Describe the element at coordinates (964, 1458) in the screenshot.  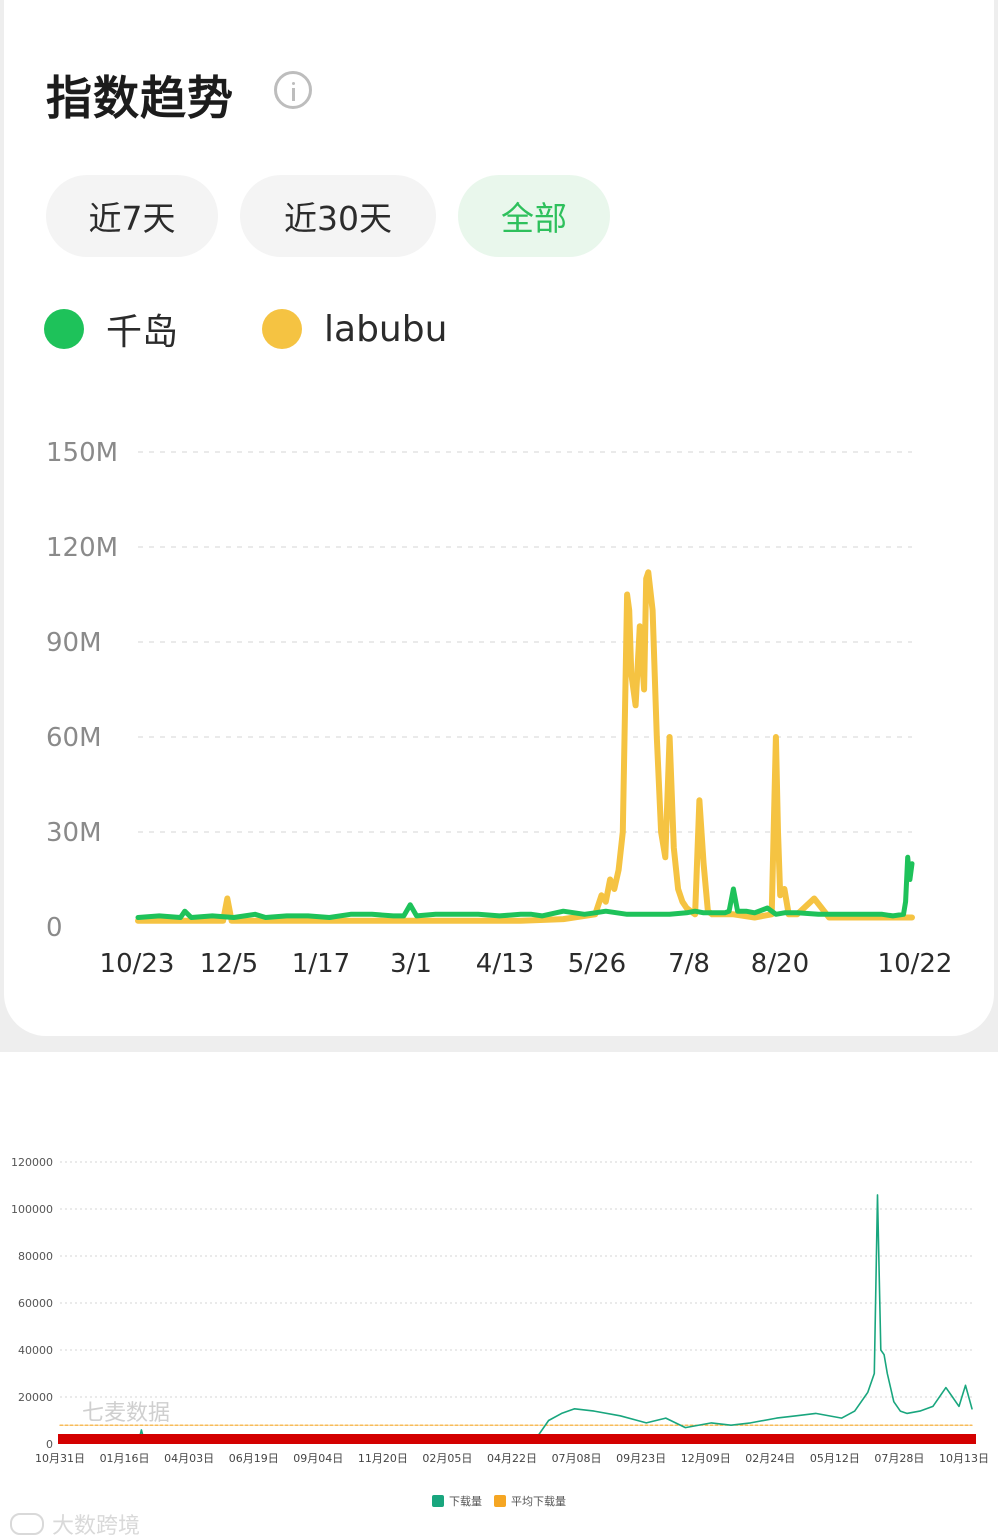
I see `x-tick-label: 10月13日` at that location.